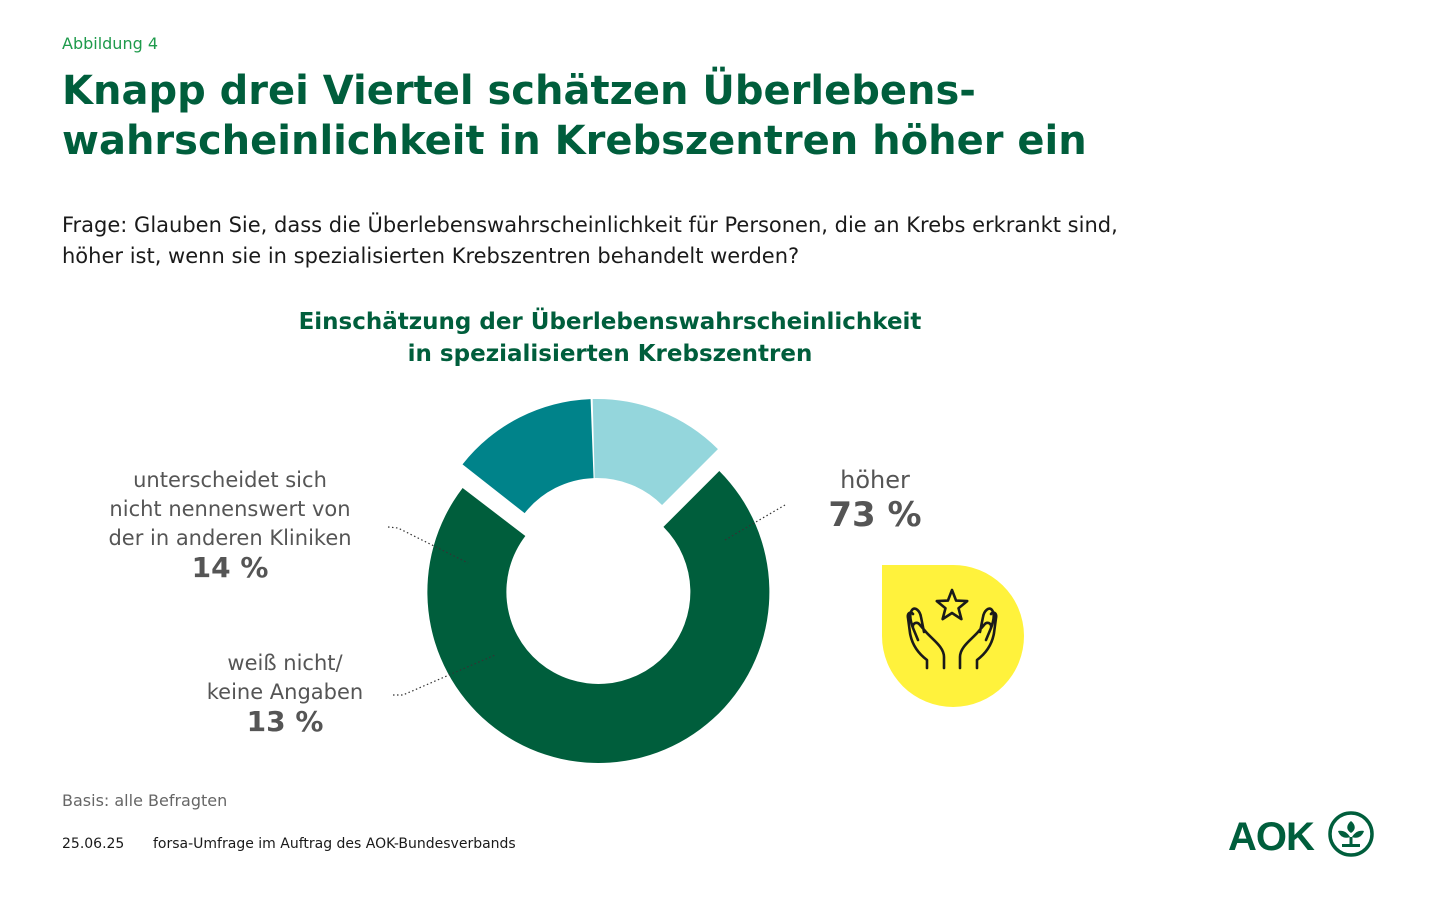 The width and height of the screenshot is (1440, 900). What do you see at coordinates (230, 480) in the screenshot?
I see `label-nicht-nennenswert-line-1: unterscheidet sich` at bounding box center [230, 480].